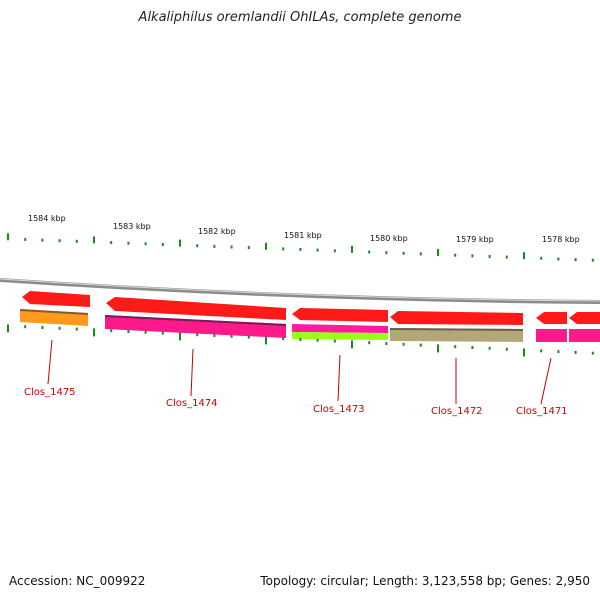 This screenshot has width=600, height=600. I want to click on ruler-label: 1584 kbp, so click(47, 218).